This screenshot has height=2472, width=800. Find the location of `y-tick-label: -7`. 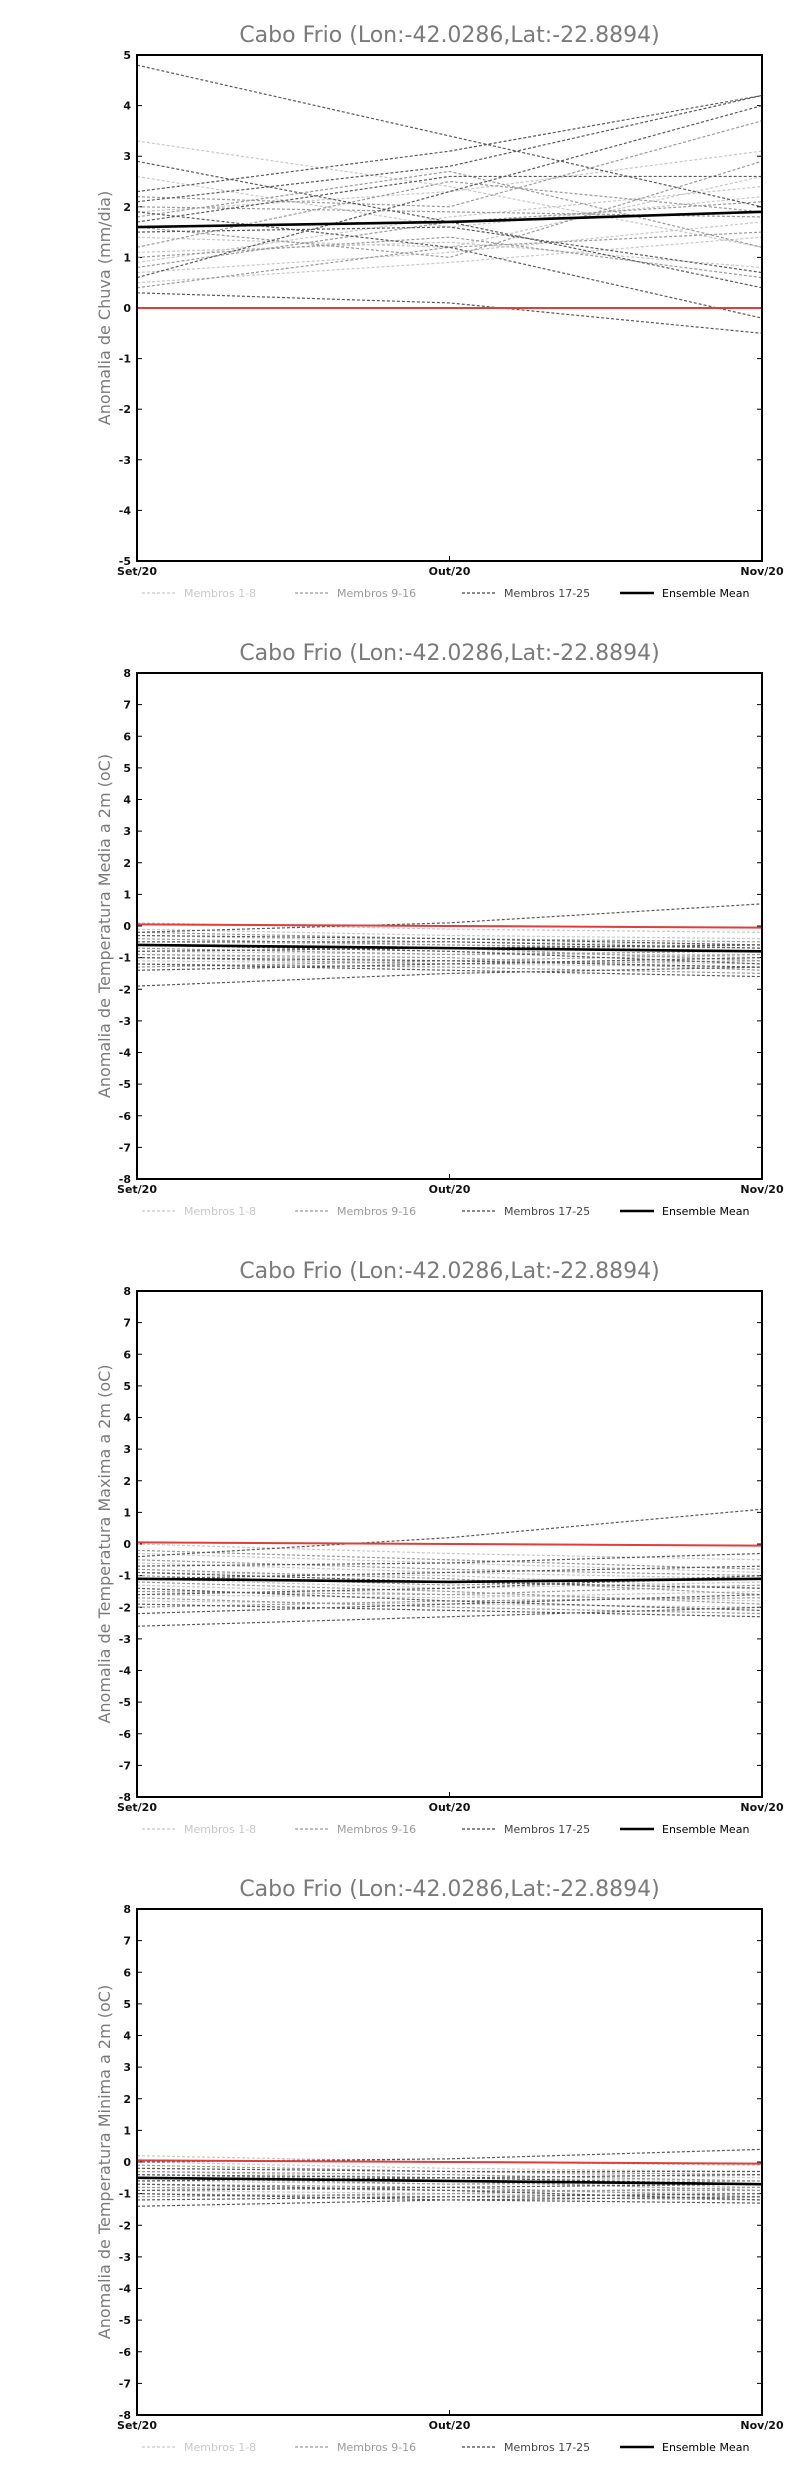

y-tick-label: -7 is located at coordinates (125, 1765).